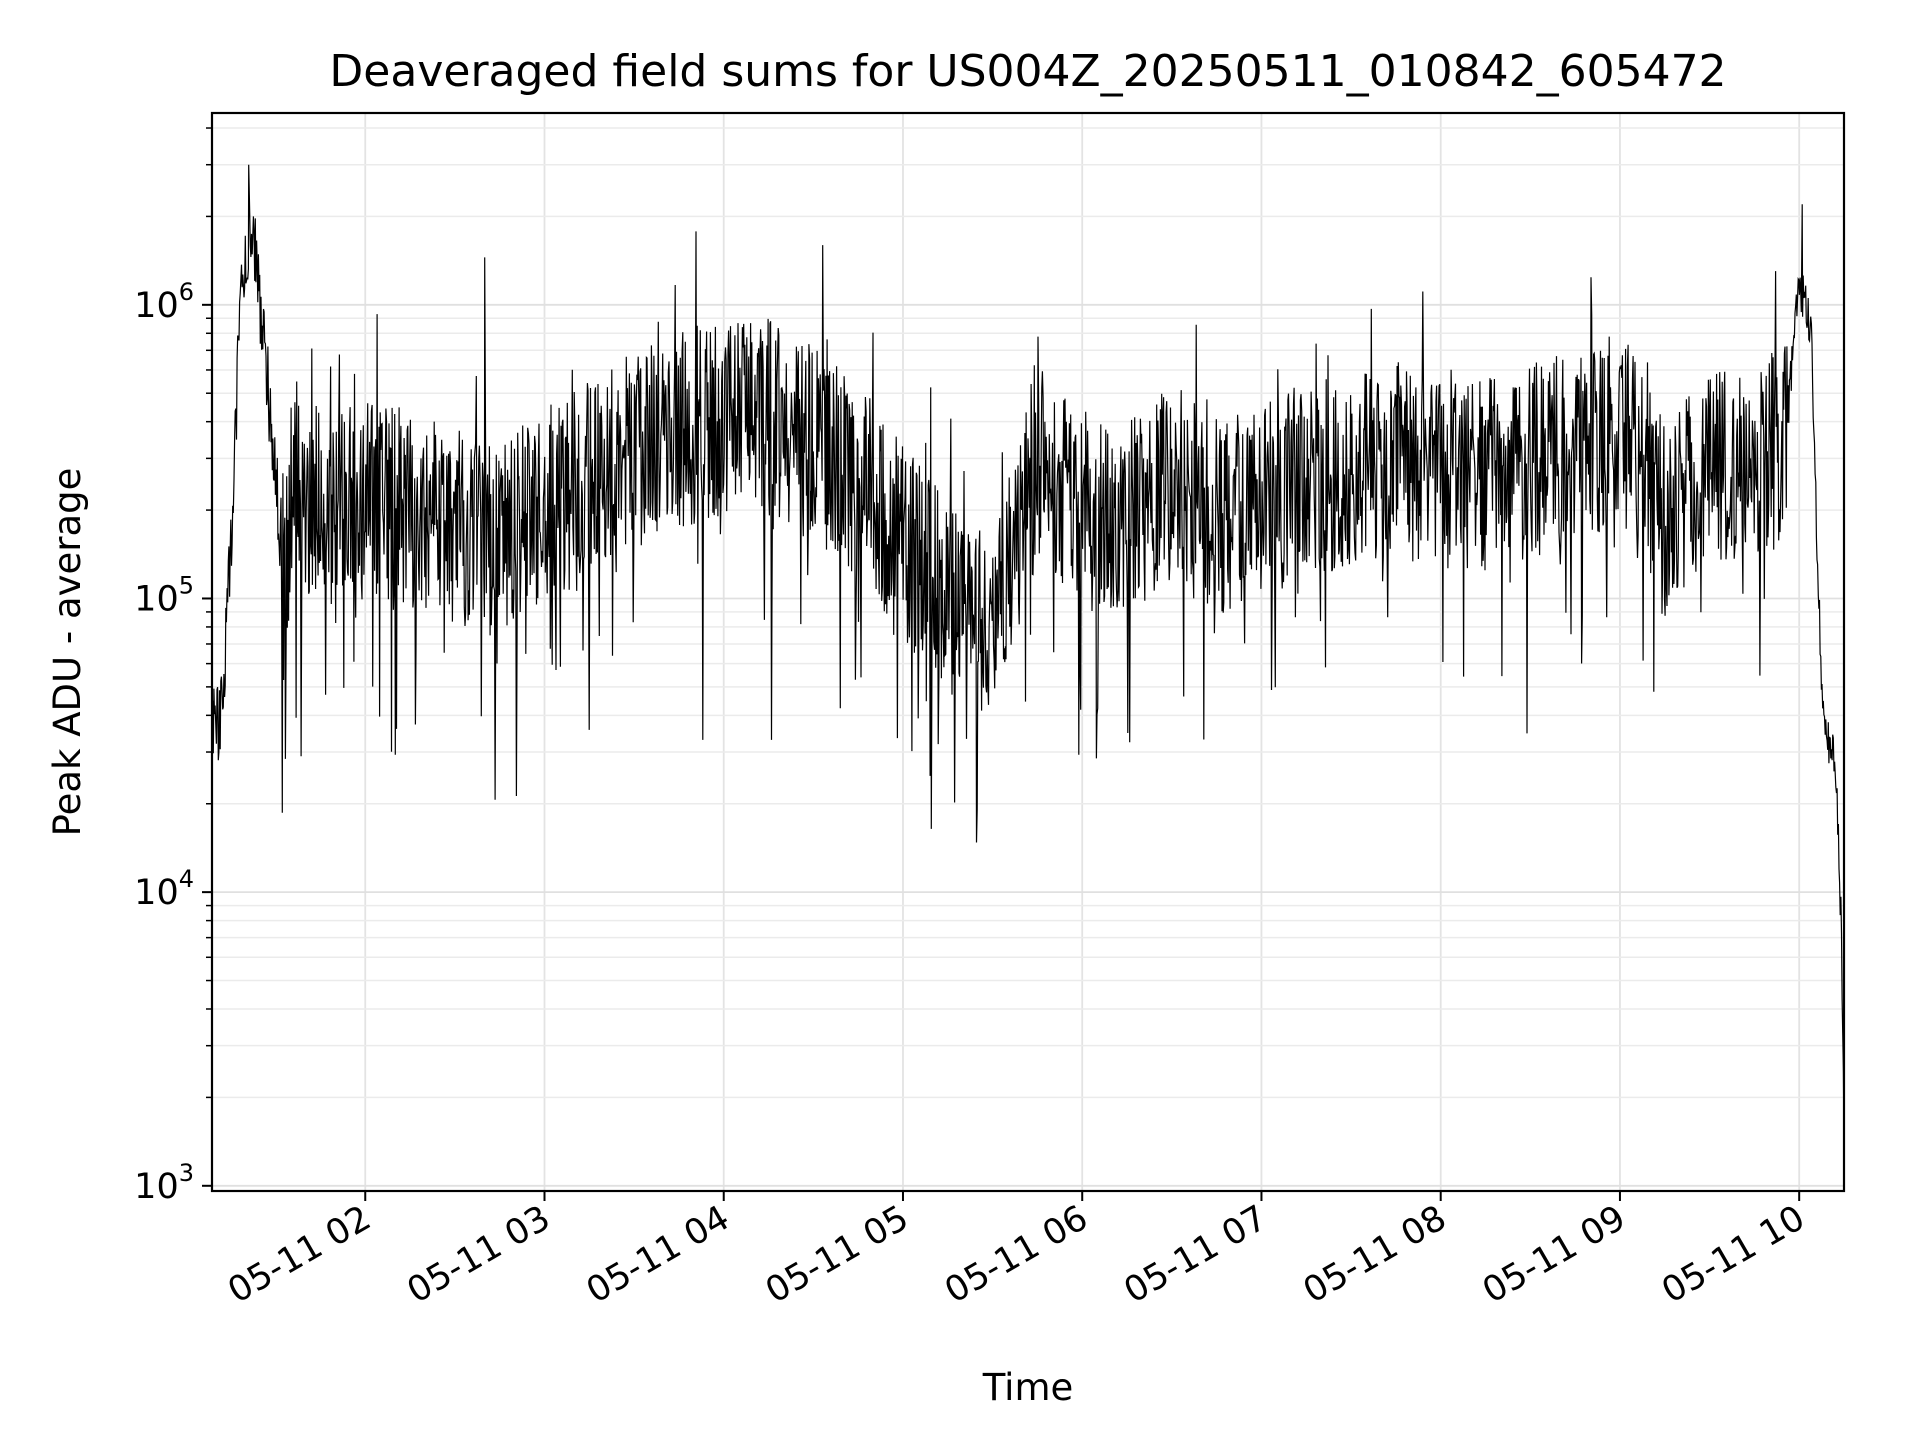 The image size is (1920, 1440). Describe the element at coordinates (1028, 1387) in the screenshot. I see `x-axis-label: Time` at that location.